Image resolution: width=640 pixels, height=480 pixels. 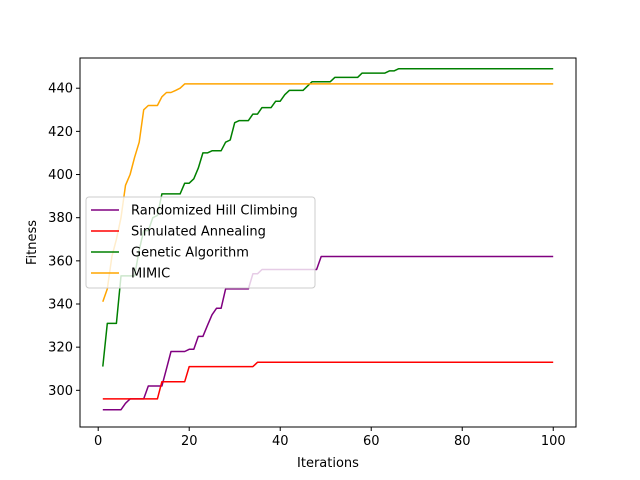 What do you see at coordinates (60, 132) in the screenshot?
I see `y-tick-label: 420` at bounding box center [60, 132].